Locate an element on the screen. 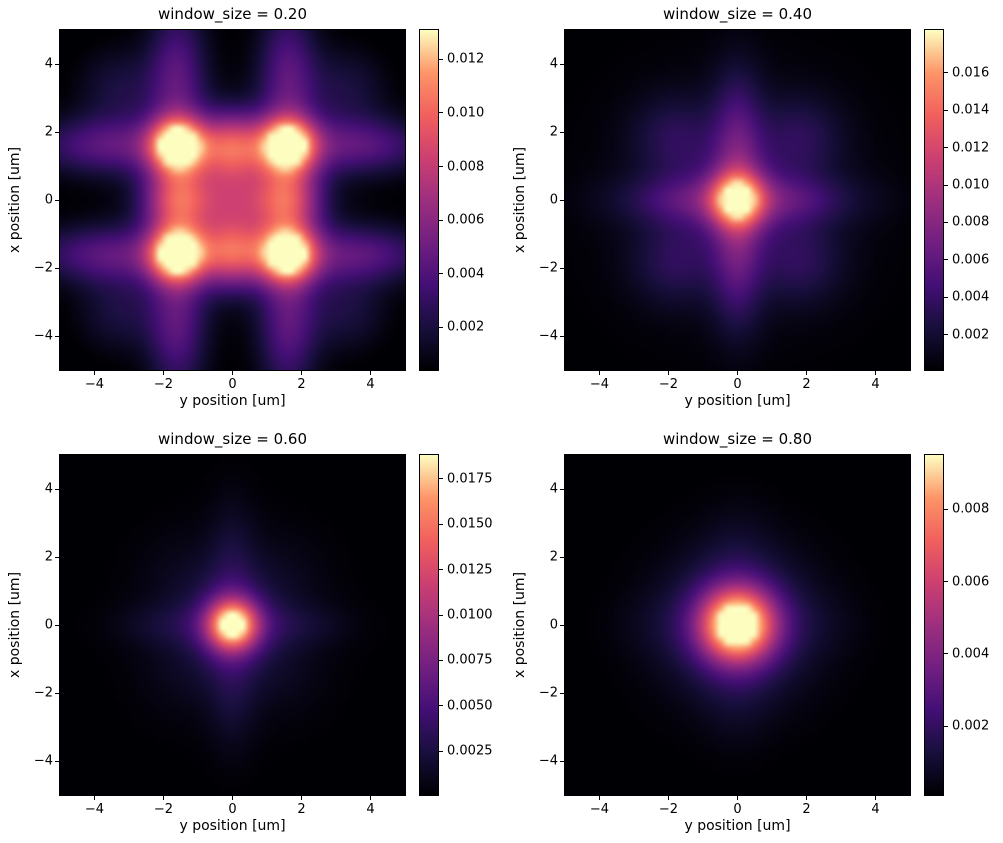 This screenshot has height=843, width=1003. colorbar-tick-label: 0.012 is located at coordinates (971, 148).